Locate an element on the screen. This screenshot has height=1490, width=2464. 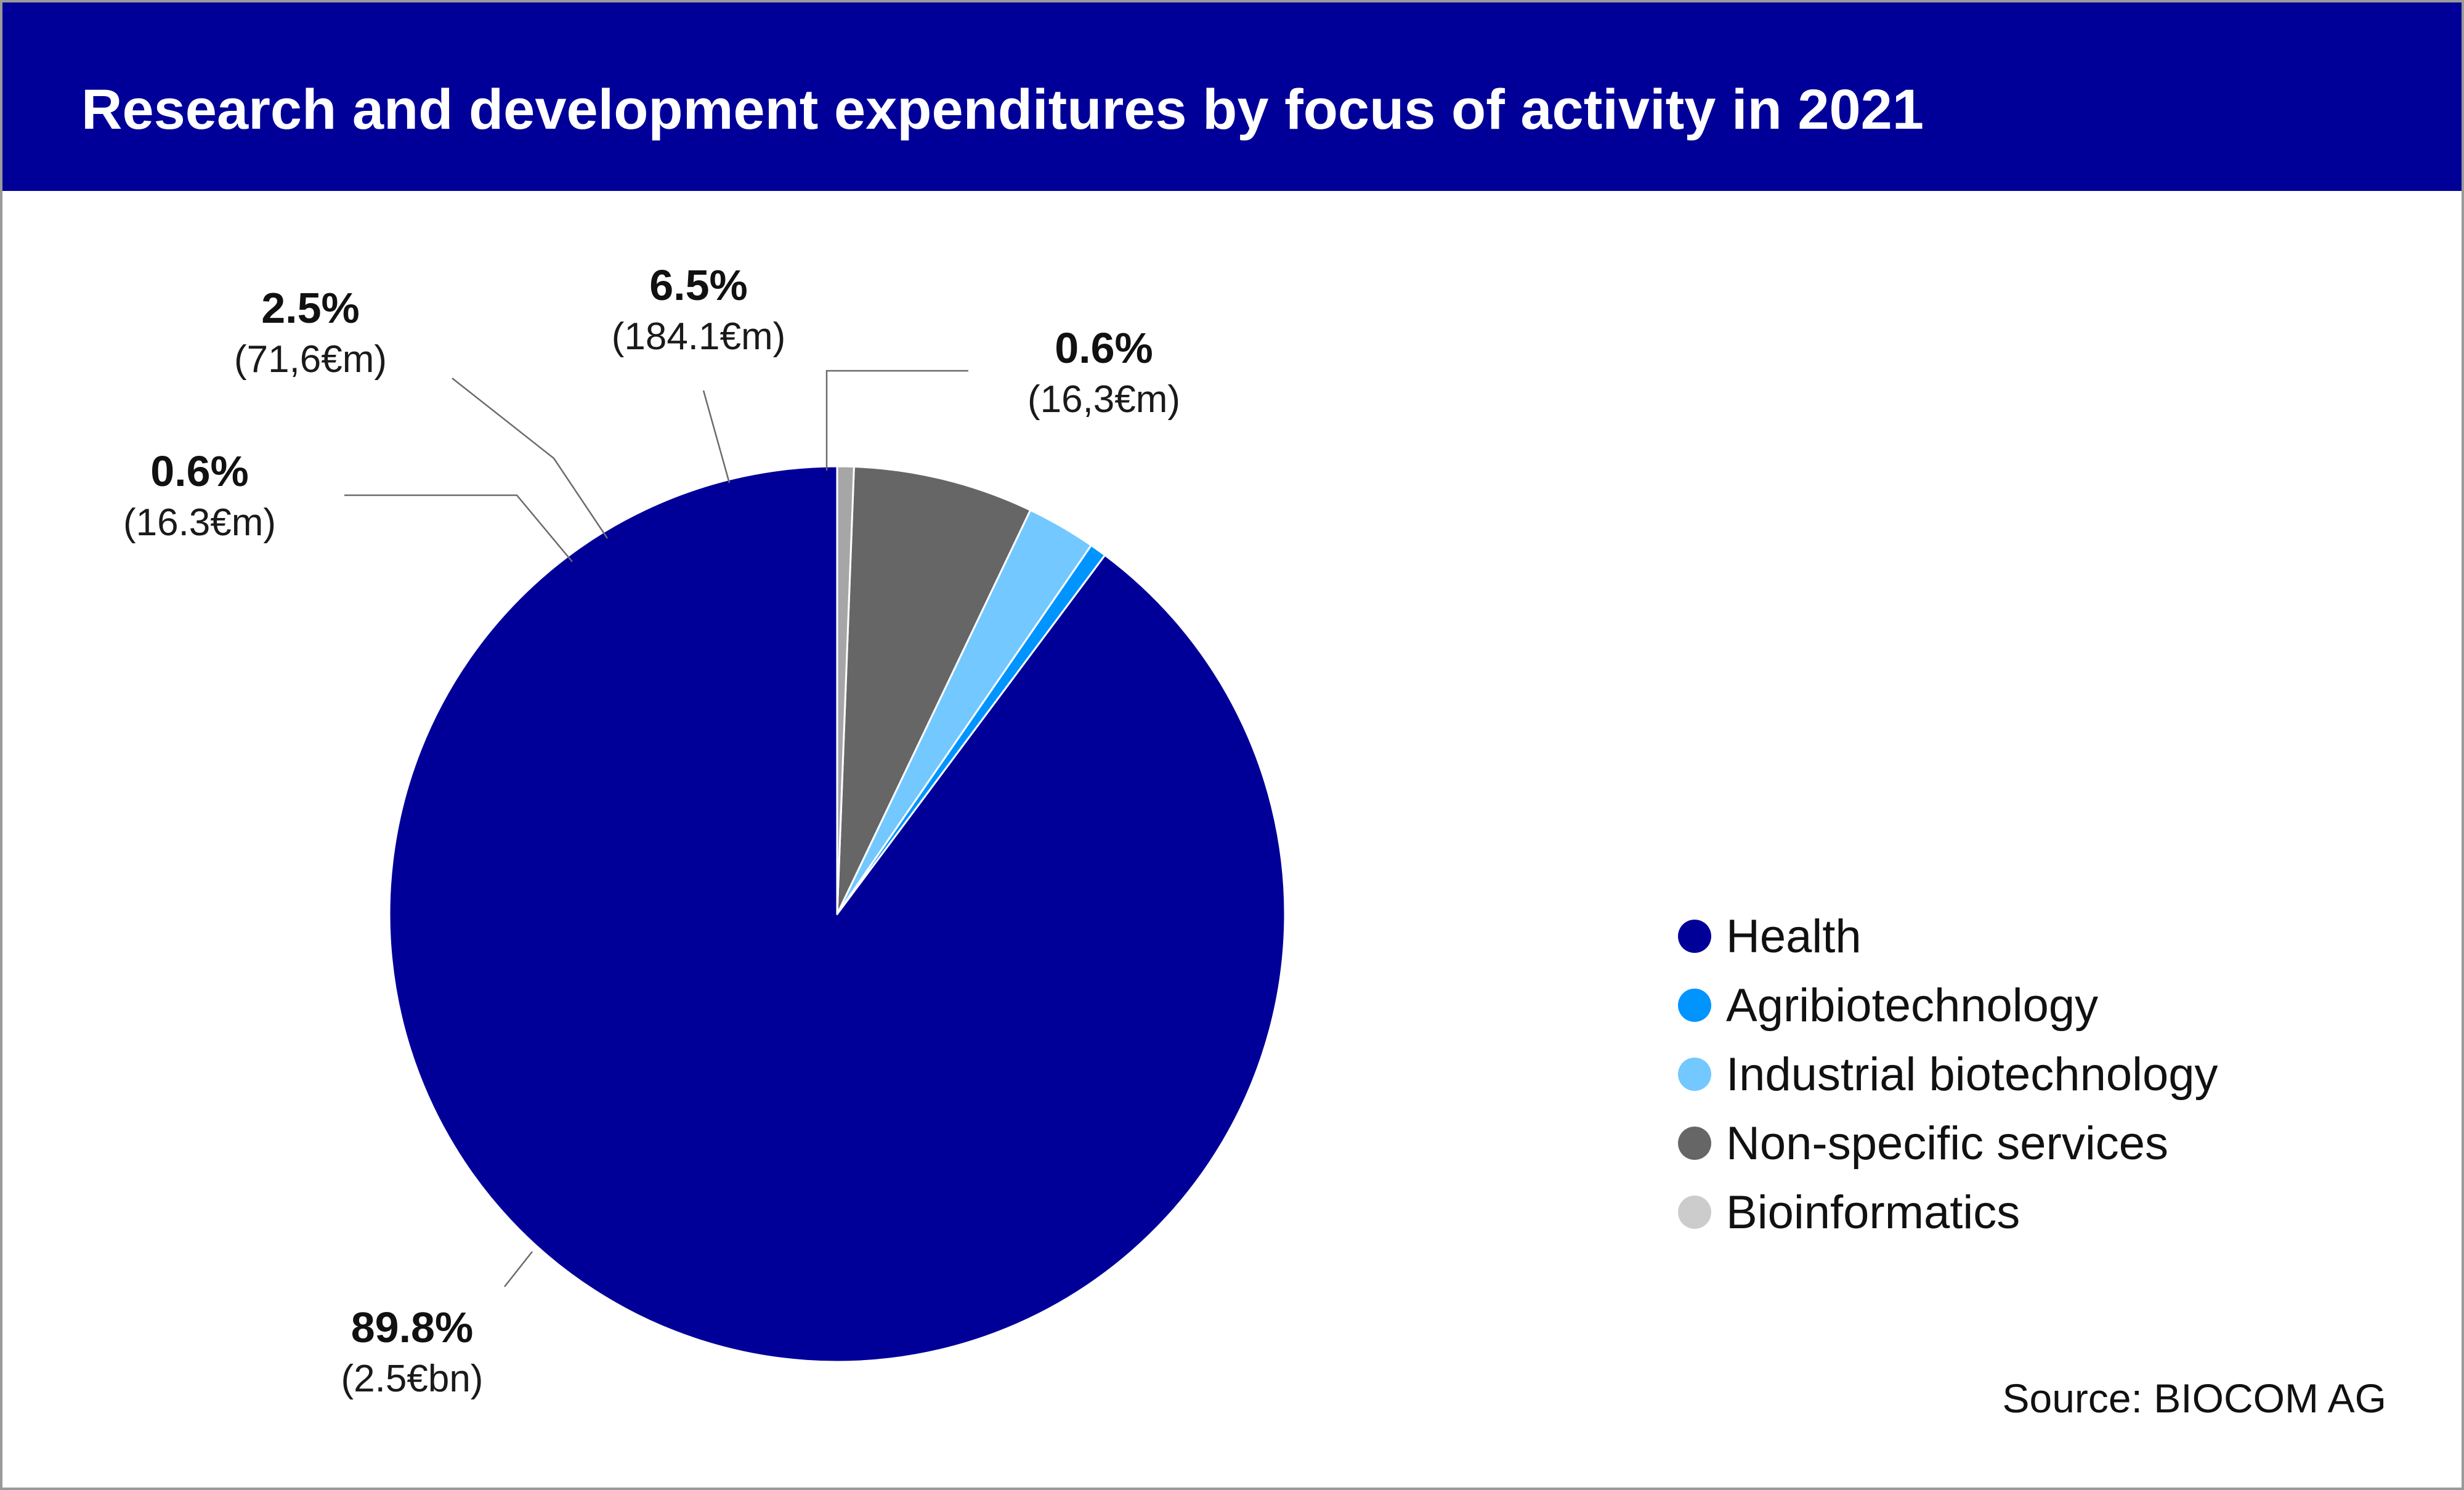
leader-line-bioinformatics is located at coordinates (896, 420).